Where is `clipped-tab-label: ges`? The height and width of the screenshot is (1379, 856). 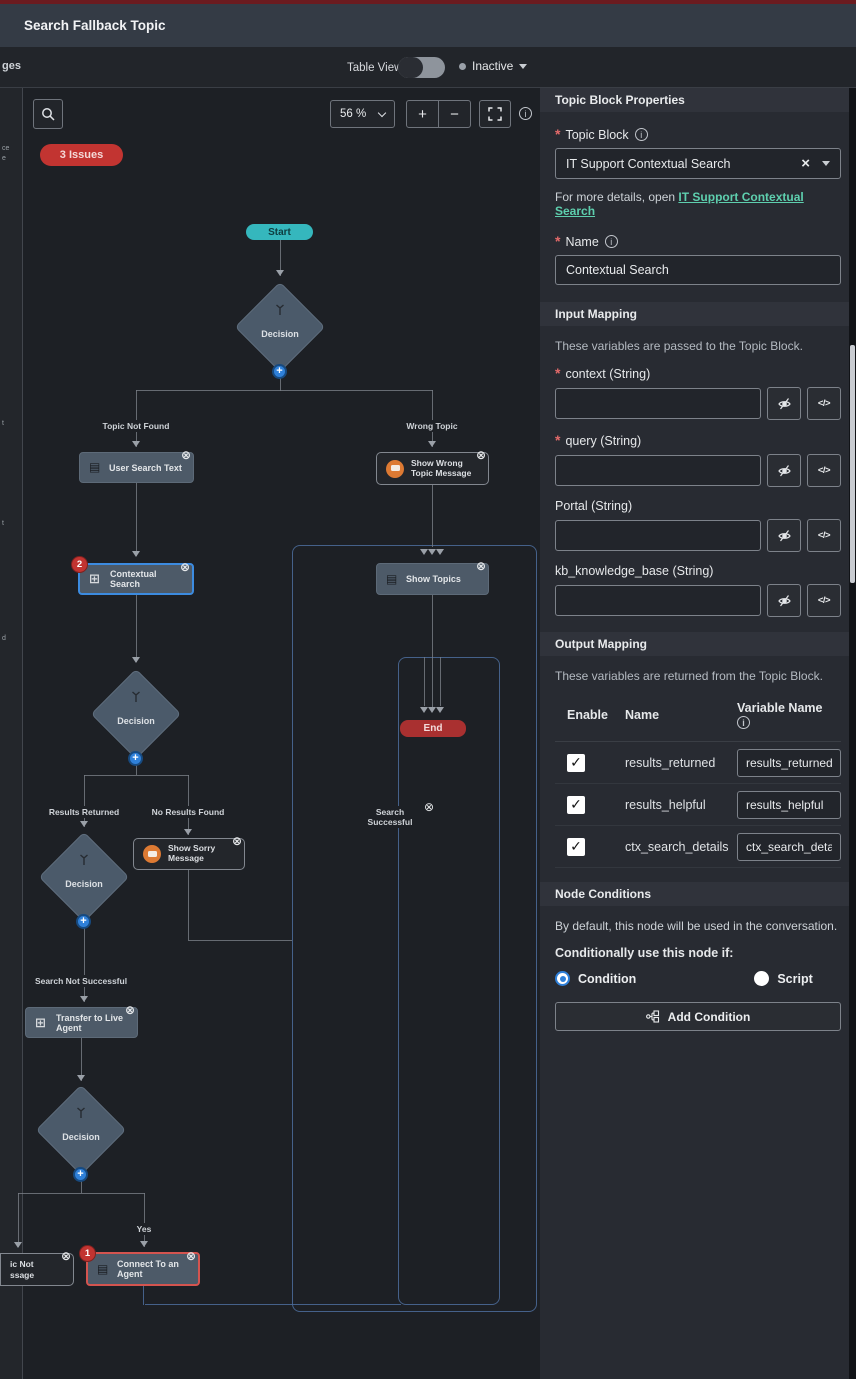
clipped-tab-label: ges is located at coordinates (11, 66).